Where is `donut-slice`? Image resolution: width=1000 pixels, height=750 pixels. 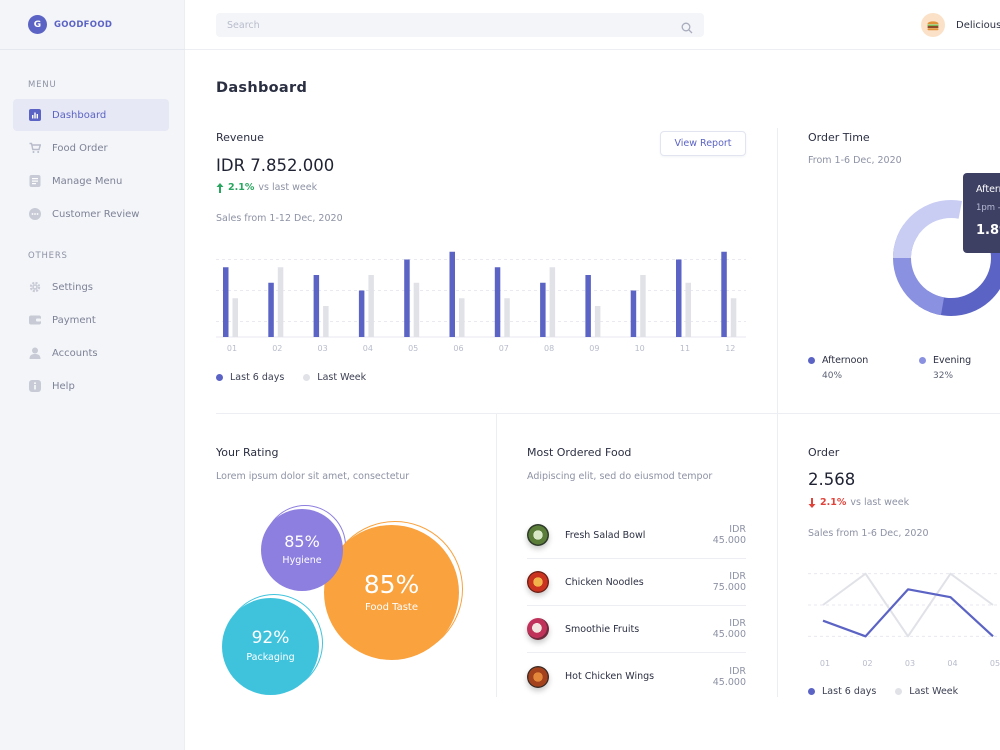 donut-slice is located at coordinates (946, 258).